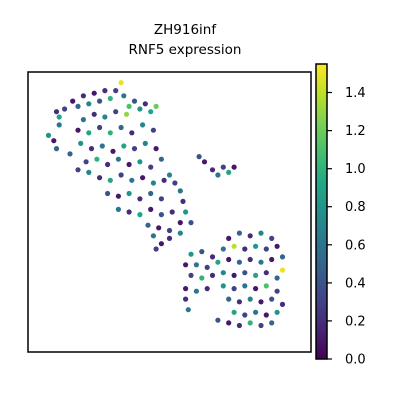 This screenshot has height=400, width=400. What do you see at coordinates (355, 131) in the screenshot?
I see `colorbar-tick-label: 1.2` at bounding box center [355, 131].